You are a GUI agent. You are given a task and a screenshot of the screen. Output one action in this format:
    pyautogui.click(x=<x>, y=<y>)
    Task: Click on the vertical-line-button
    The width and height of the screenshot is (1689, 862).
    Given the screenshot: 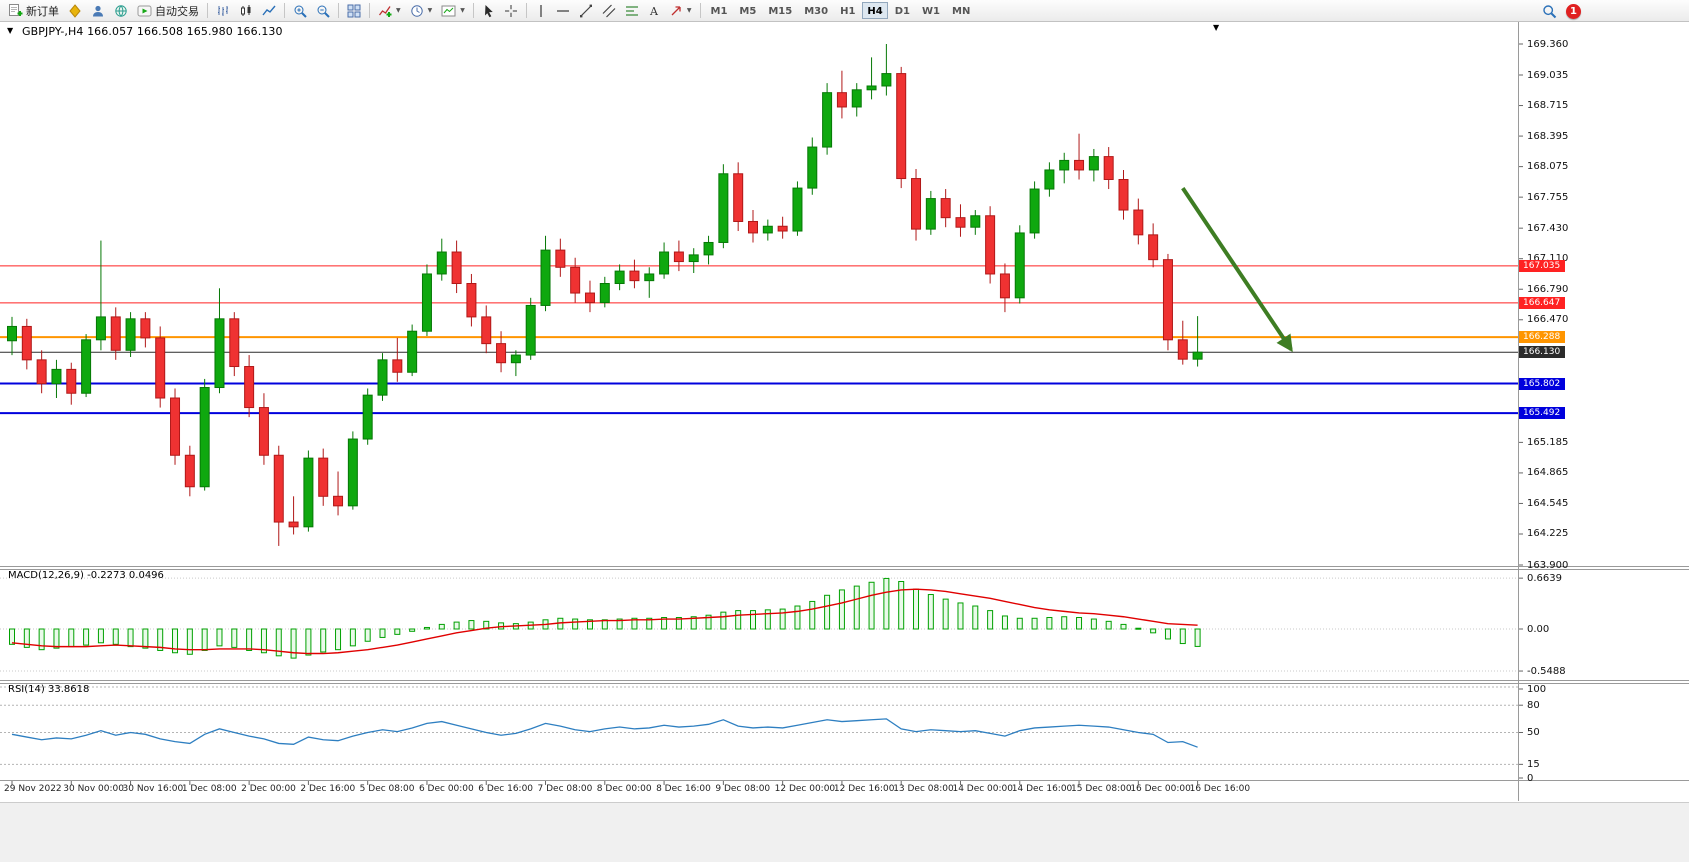 What is the action you would take?
    pyautogui.click(x=541, y=10)
    